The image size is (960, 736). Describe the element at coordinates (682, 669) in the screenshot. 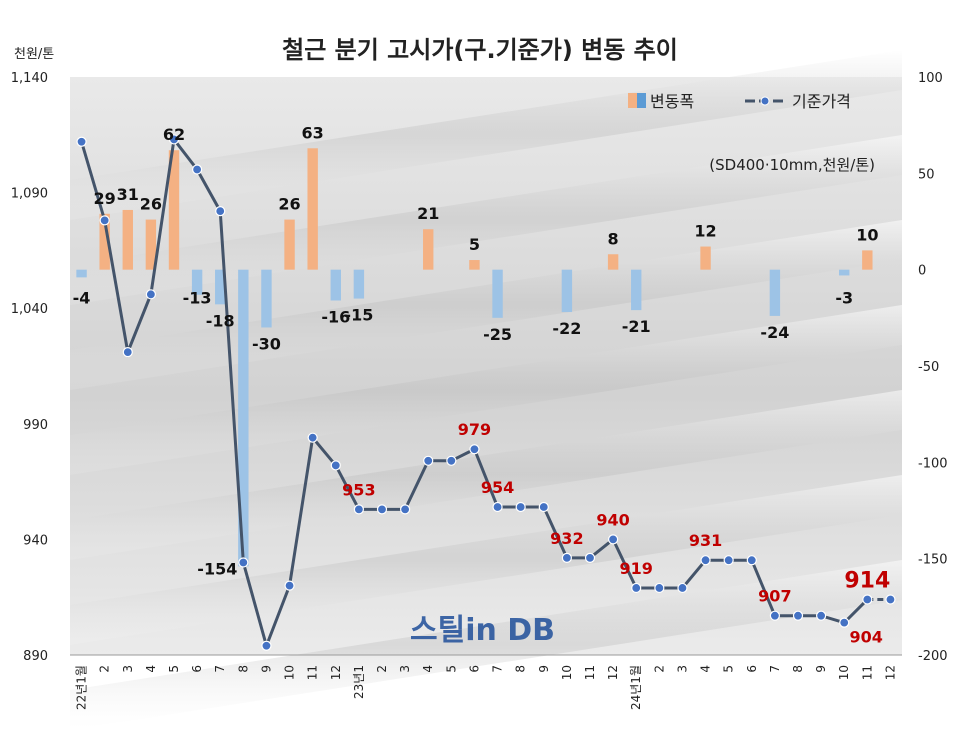

I see `x-axis-tick-label: 3` at that location.